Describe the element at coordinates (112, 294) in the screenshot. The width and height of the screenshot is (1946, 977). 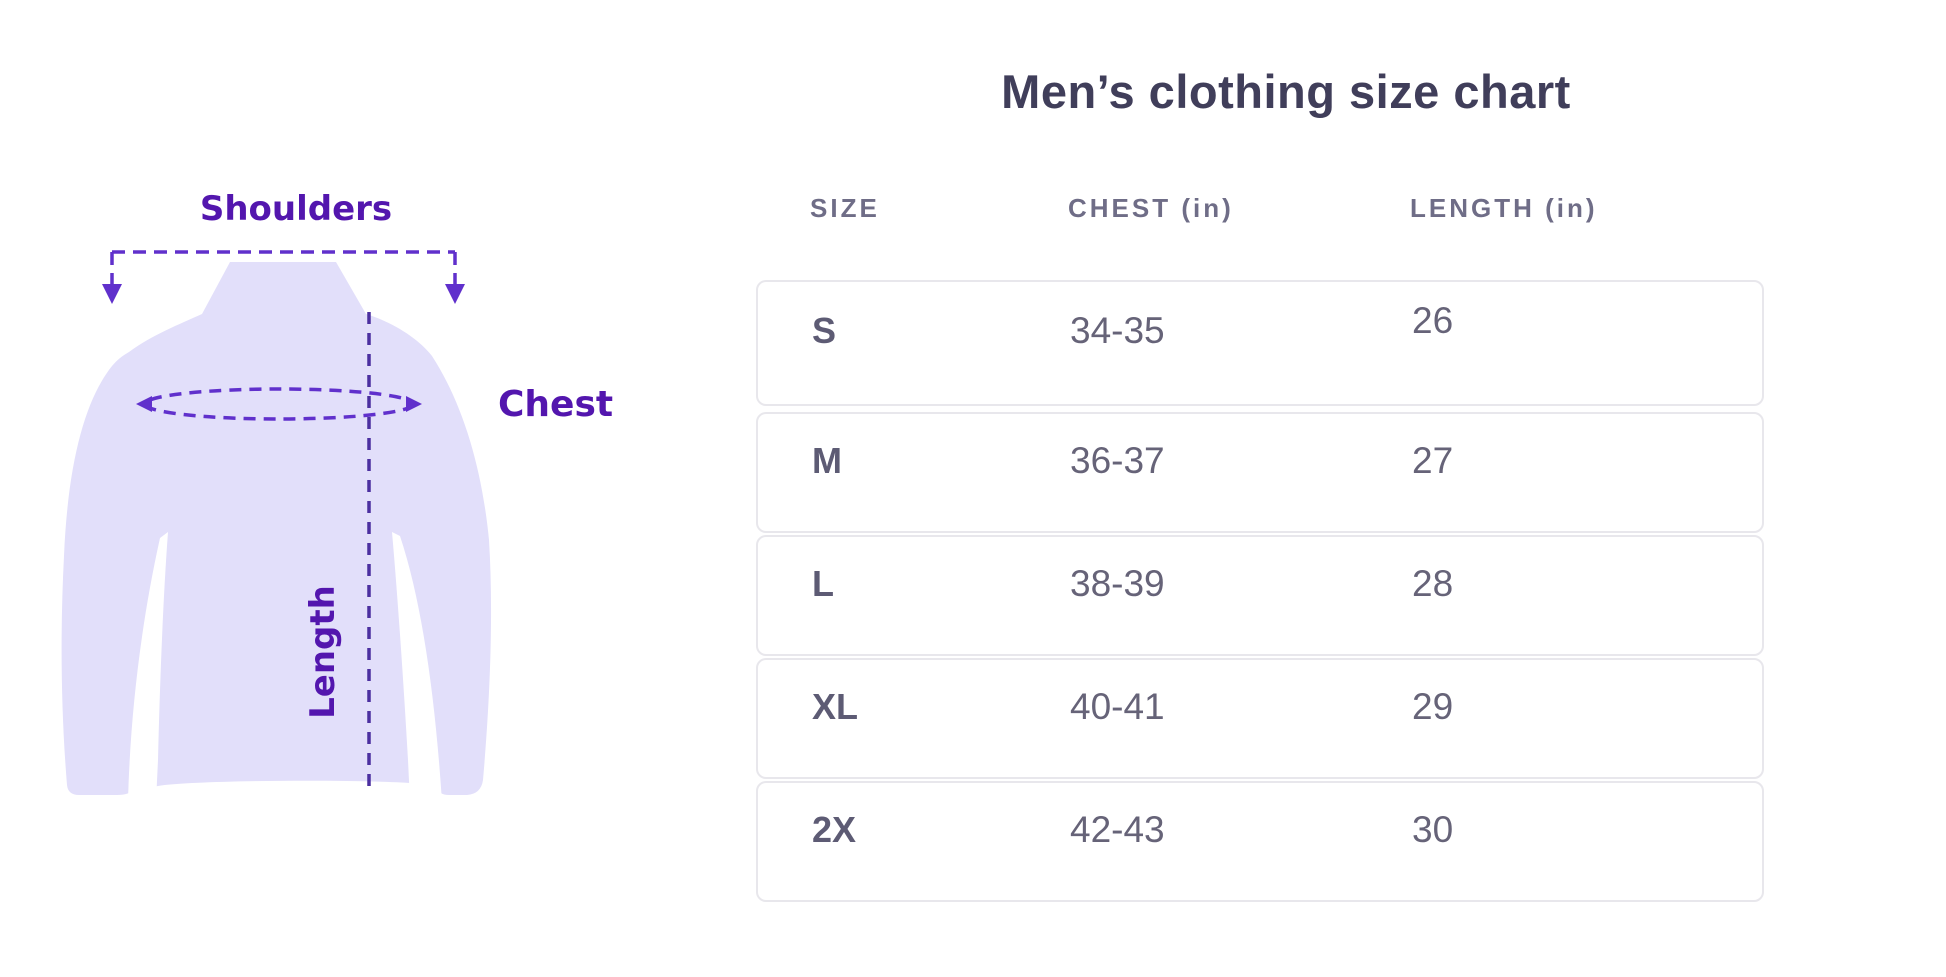
I see `shoulders-arrow-left` at that location.